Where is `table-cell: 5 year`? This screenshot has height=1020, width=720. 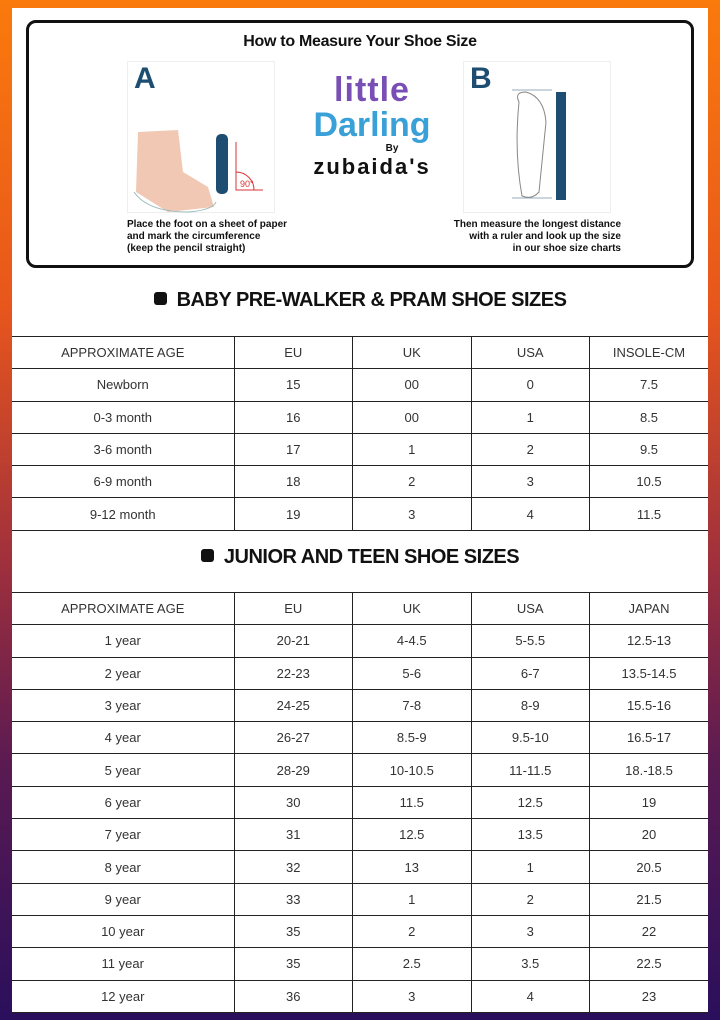 table-cell: 5 year is located at coordinates (123, 770).